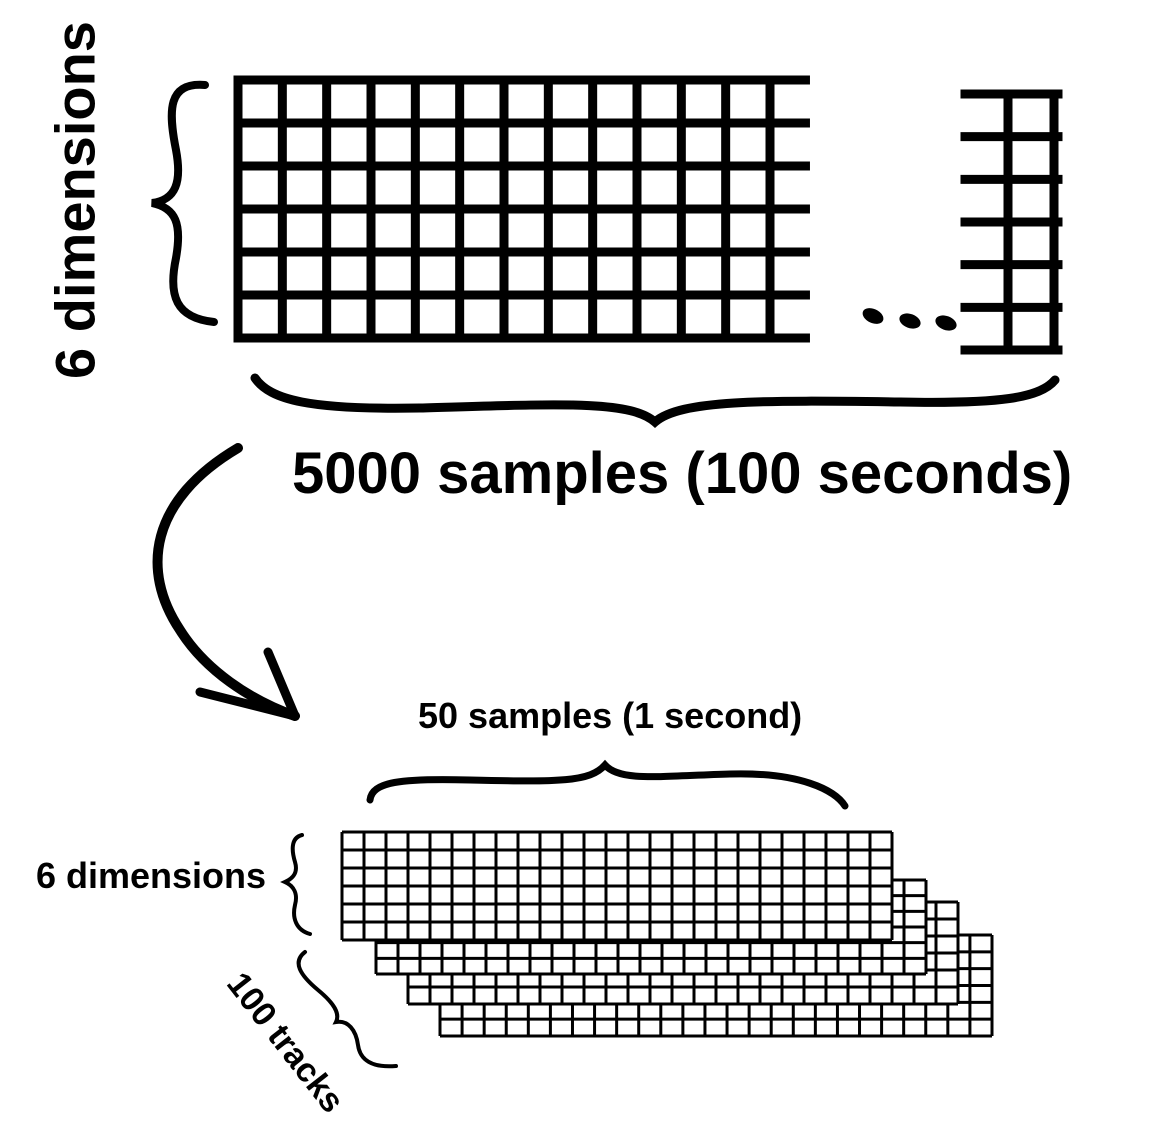  Describe the element at coordinates (151, 875) in the screenshot. I see `bottom-dimensions-label: 6 dimensions` at that location.